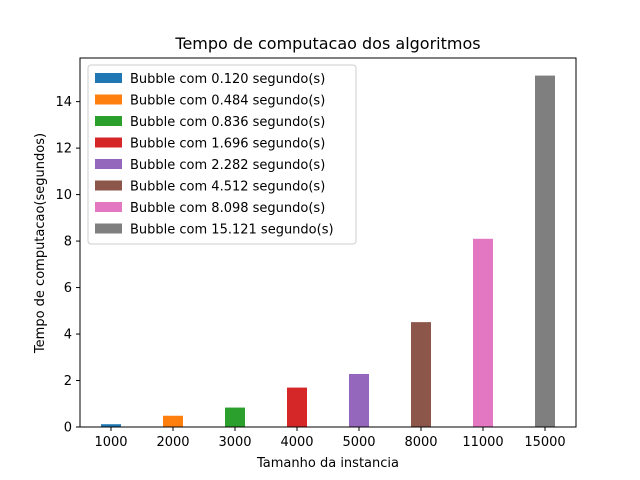 This screenshot has width=640, height=480. Describe the element at coordinates (234, 442) in the screenshot. I see `x-tick-label: 3000` at that location.